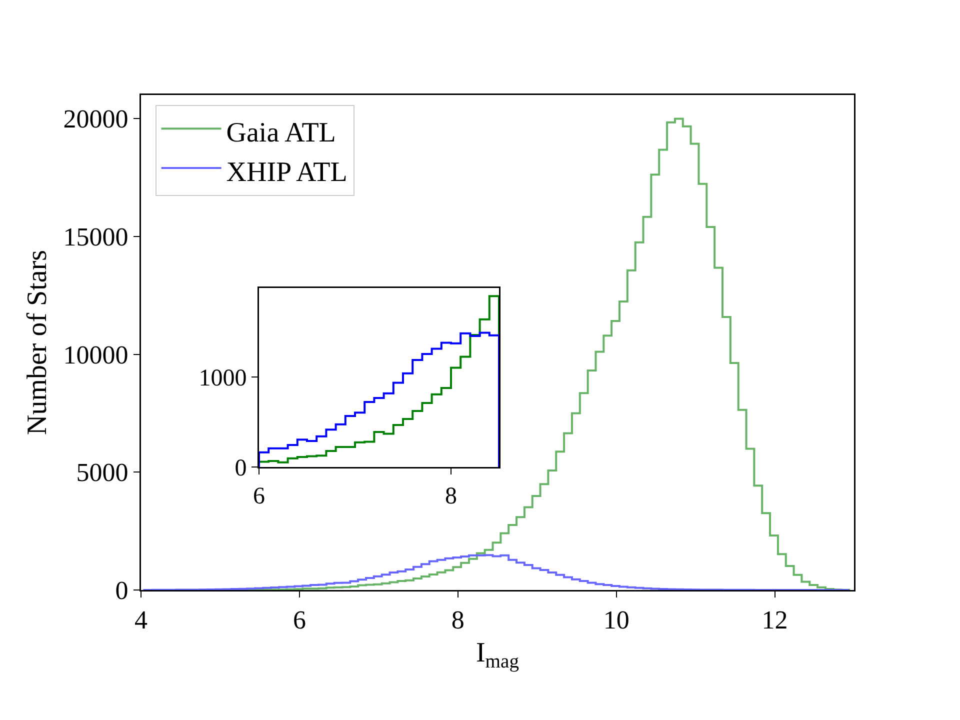 The width and height of the screenshot is (960, 720). What do you see at coordinates (95, 119) in the screenshot?
I see `y-tick-label: 20000` at bounding box center [95, 119].